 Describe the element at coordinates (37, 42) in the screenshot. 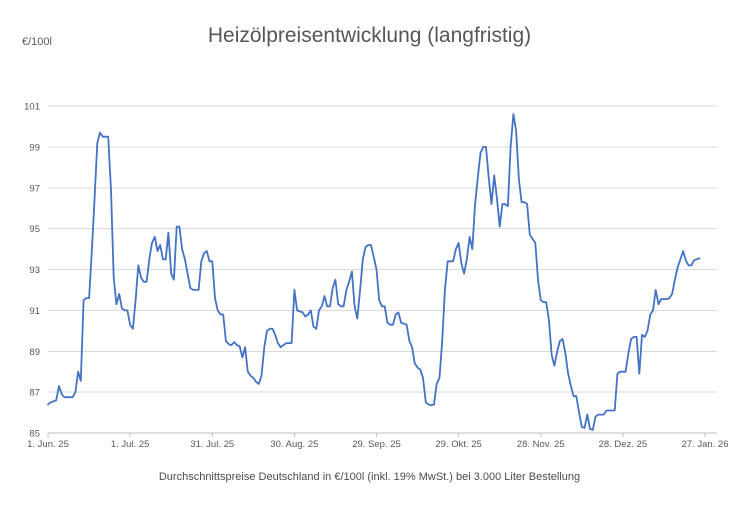

I see `y-axis-unit-label: €/100l` at that location.